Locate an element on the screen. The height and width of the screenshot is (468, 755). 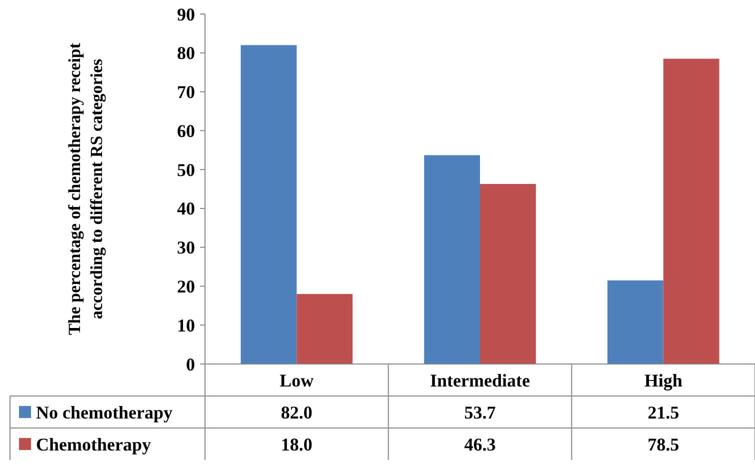
data-label: 46.3 is located at coordinates (480, 444).